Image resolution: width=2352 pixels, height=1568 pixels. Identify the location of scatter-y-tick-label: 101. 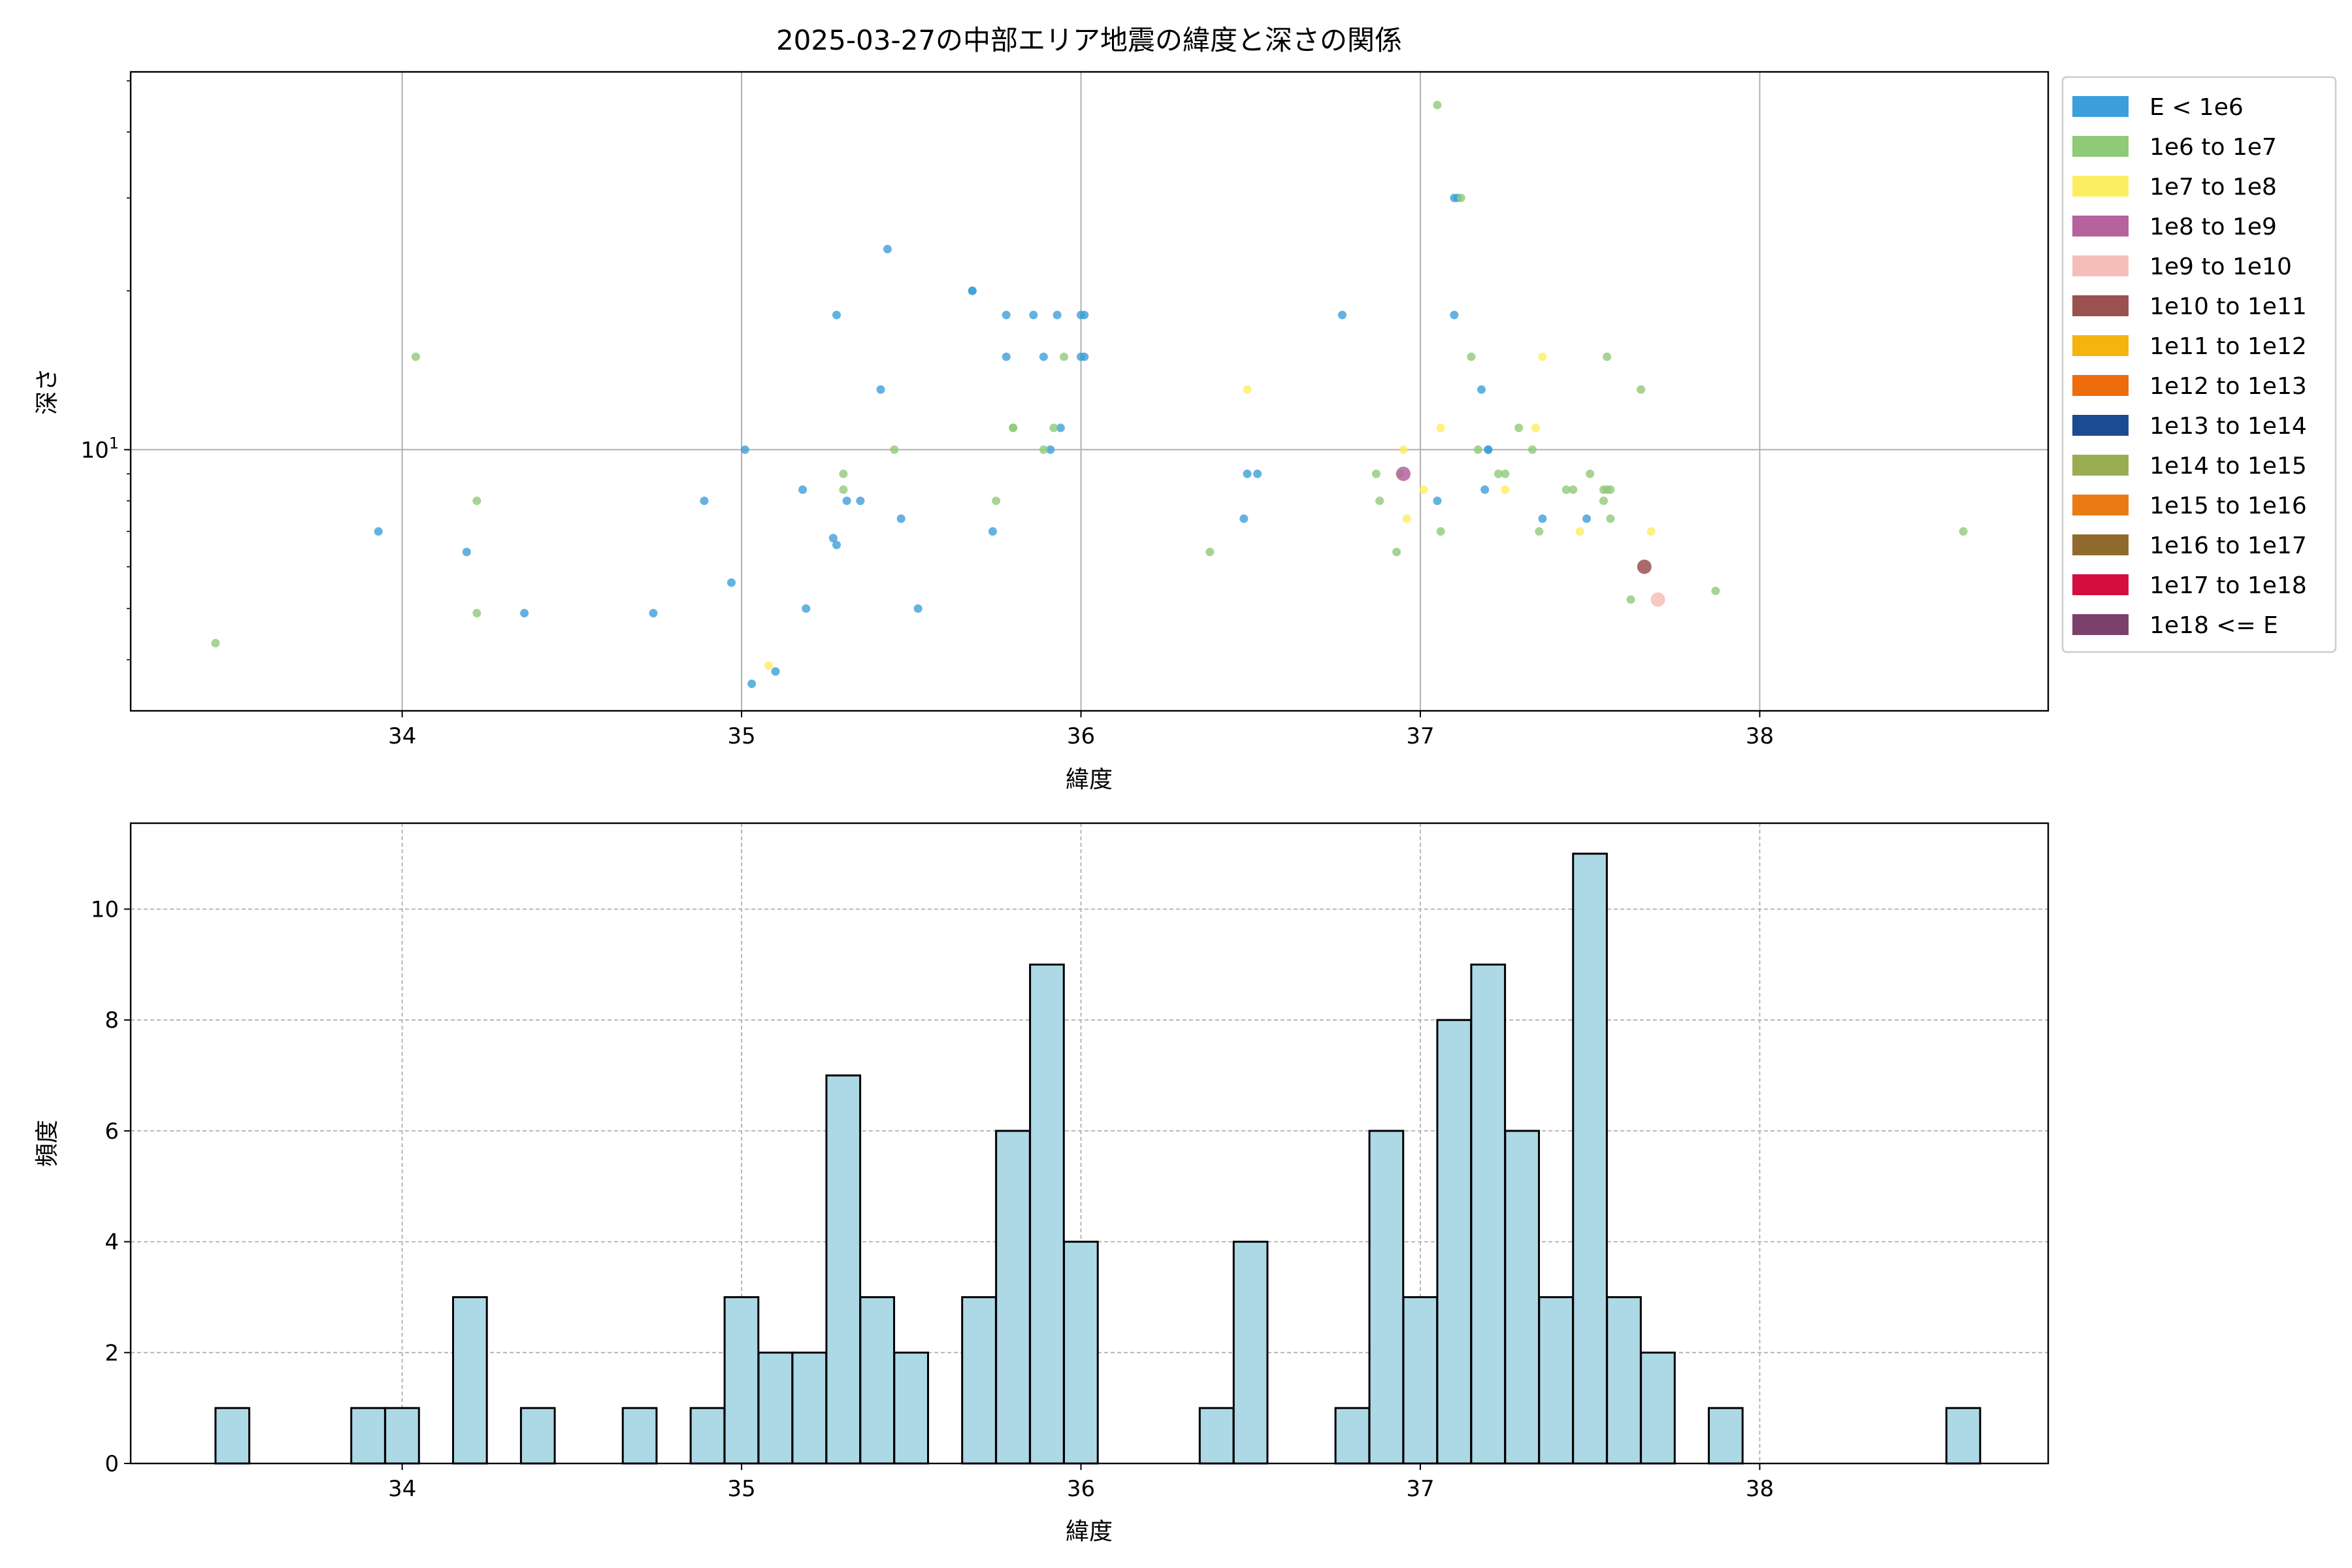
(99, 448).